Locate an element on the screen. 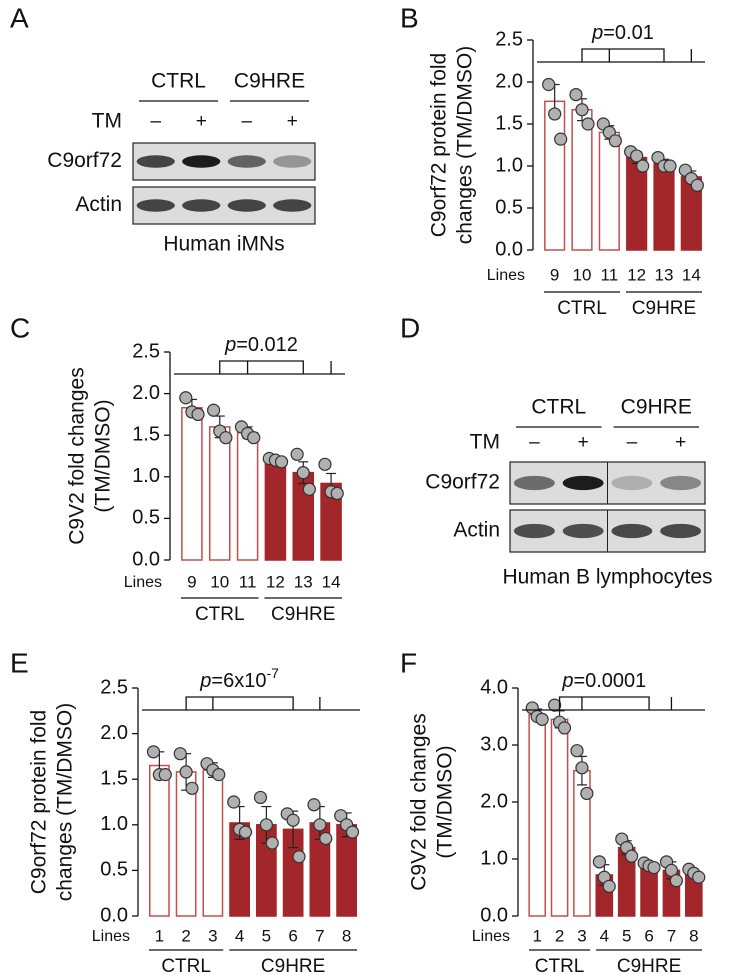  x-tick-label: 4 is located at coordinates (604, 935).